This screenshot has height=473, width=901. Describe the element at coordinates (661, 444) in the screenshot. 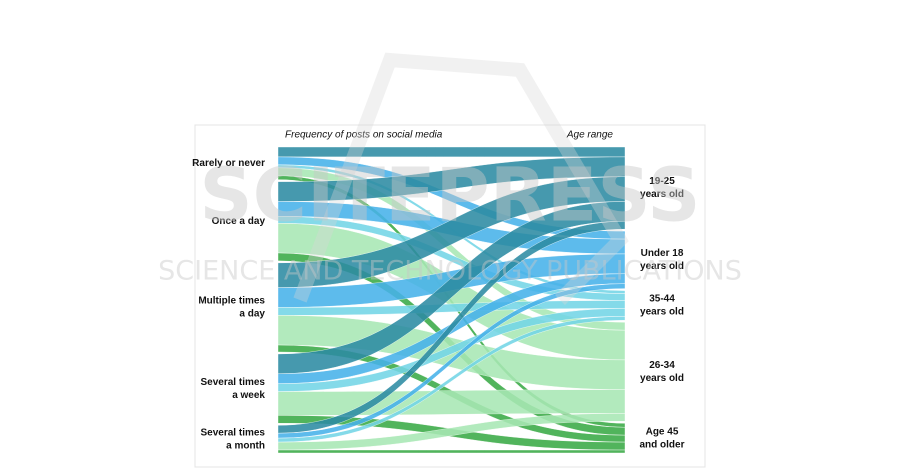

I see `target-label: and older` at that location.